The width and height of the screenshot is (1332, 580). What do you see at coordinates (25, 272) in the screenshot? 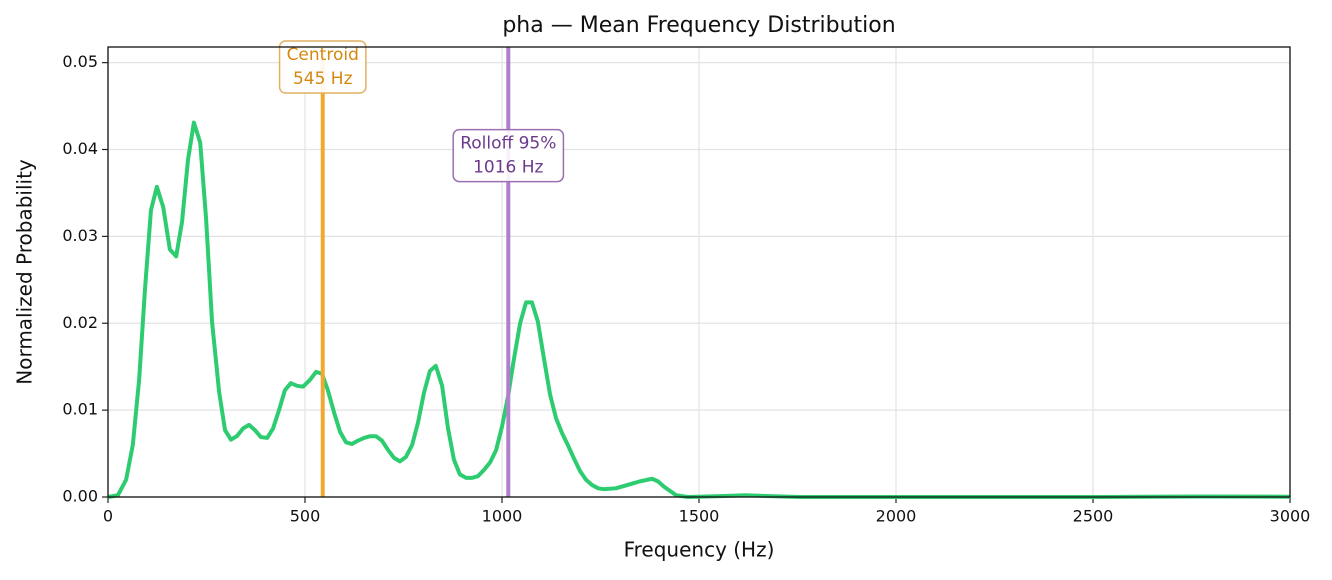
I see `y-axis-label: Normalized Probability` at bounding box center [25, 272].